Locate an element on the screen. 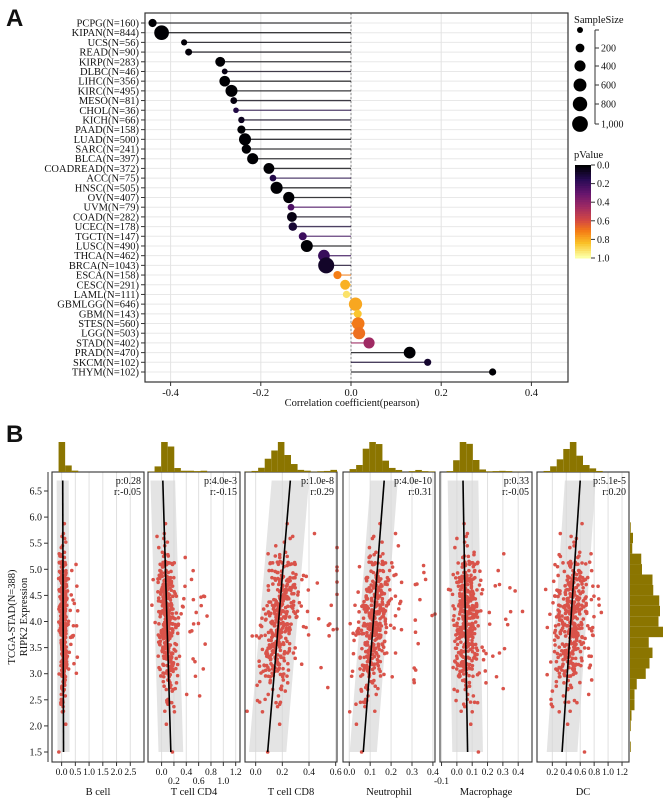 This screenshot has width=667, height=805. size-legend-dot is located at coordinates (580, 30).